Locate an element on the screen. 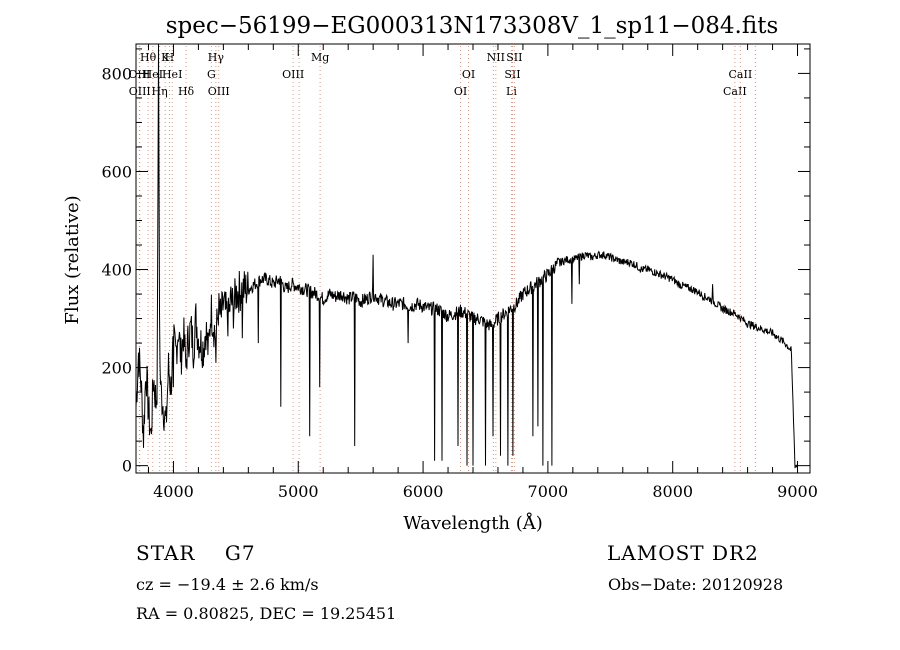  y-tick-label-3: 600 is located at coordinates (116, 171).